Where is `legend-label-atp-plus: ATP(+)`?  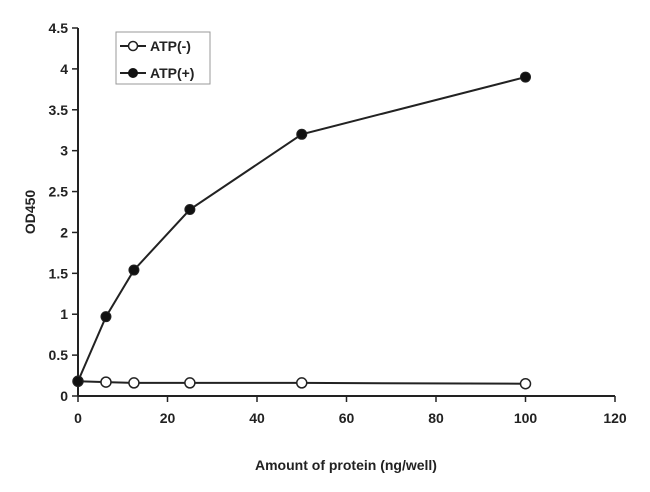 legend-label-atp-plus: ATP(+) is located at coordinates (172, 73).